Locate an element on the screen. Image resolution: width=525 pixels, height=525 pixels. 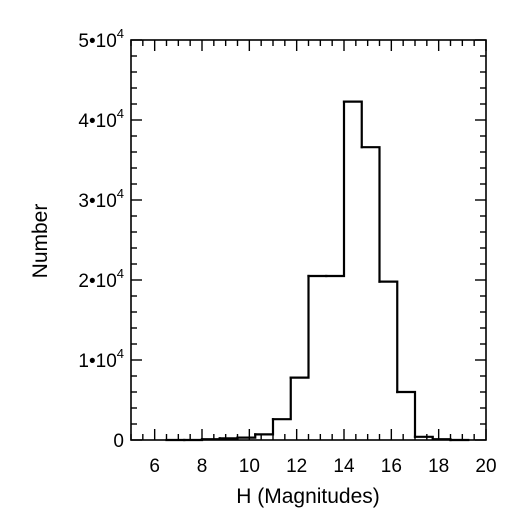
y-tick-label: 5•104 is located at coordinates (101, 39).